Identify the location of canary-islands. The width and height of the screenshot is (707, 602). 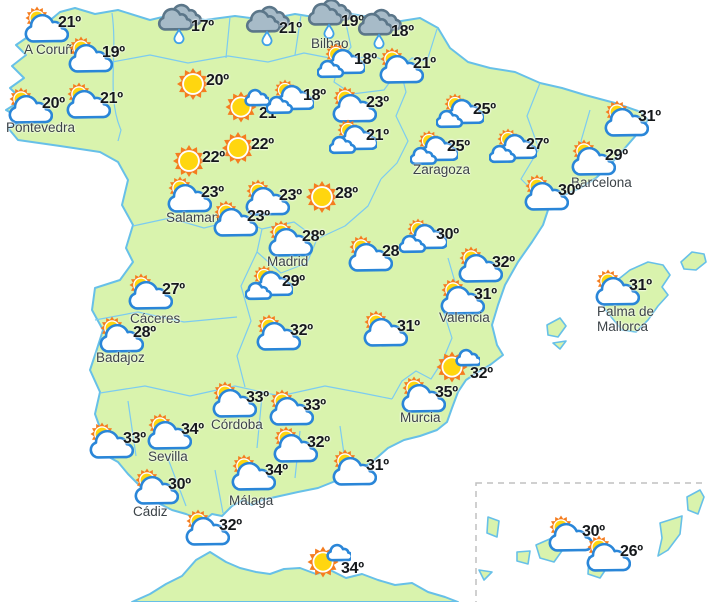
(591, 535).